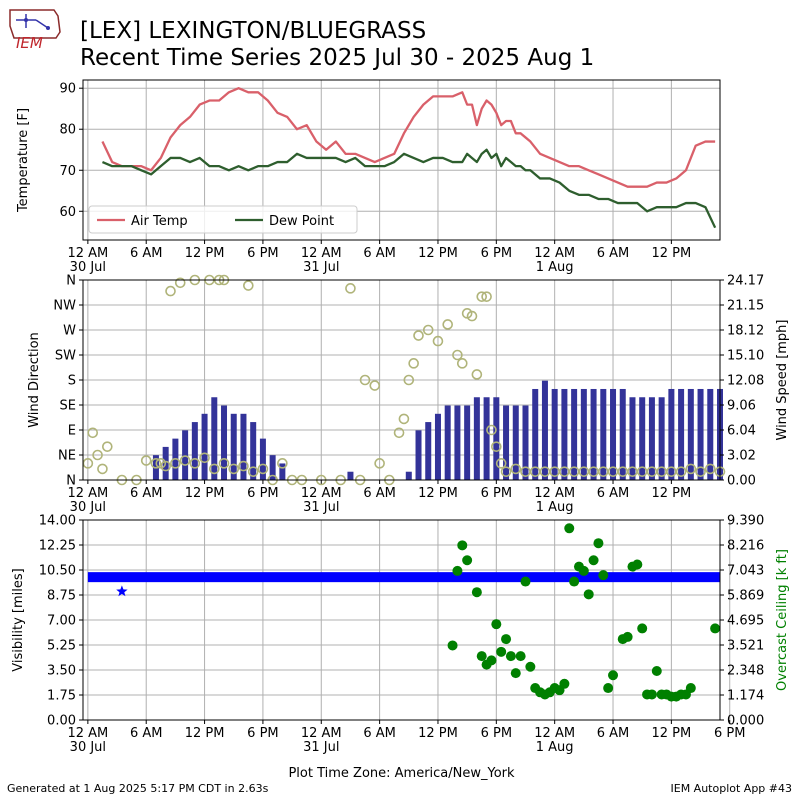 The image size is (800, 800). Describe the element at coordinates (65, 356) in the screenshot. I see `wind-ytick-label: SW` at that location.